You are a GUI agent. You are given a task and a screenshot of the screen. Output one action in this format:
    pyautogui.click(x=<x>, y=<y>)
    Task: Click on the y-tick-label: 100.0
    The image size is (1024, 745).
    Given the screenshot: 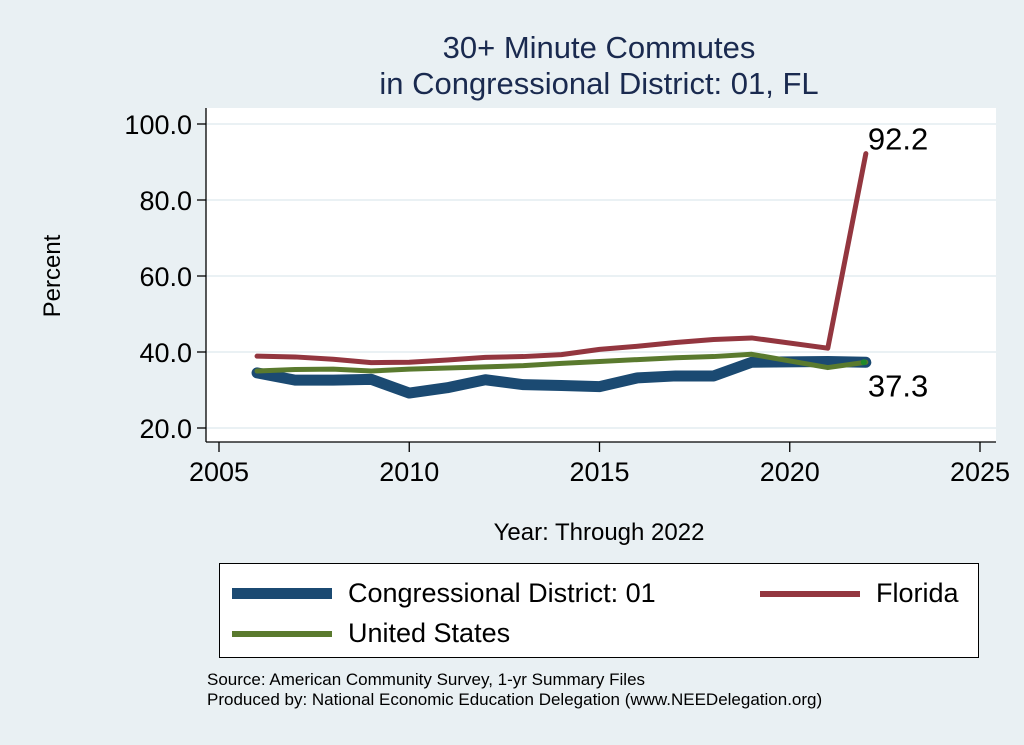 What is the action you would take?
    pyautogui.click(x=158, y=125)
    